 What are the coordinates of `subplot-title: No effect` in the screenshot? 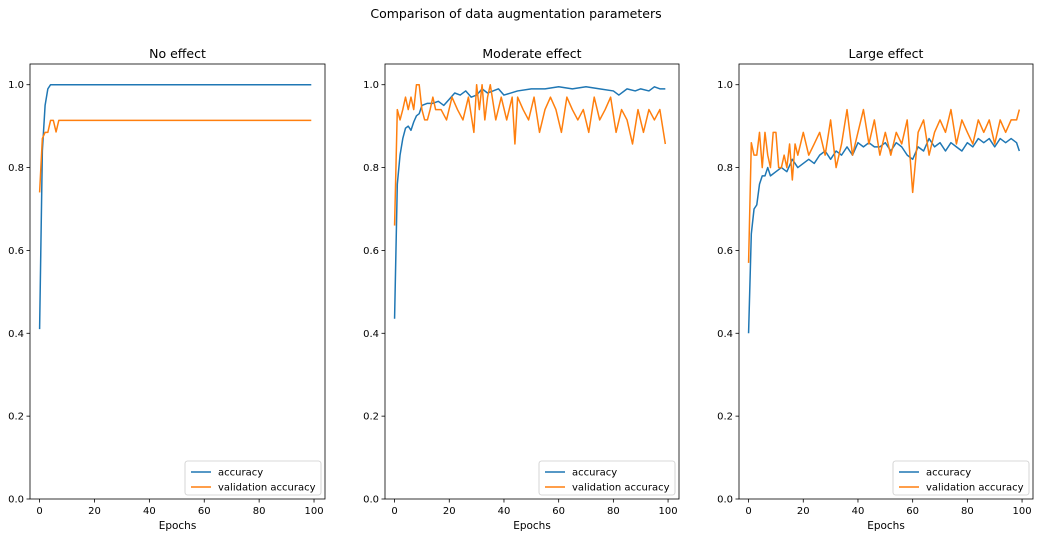 It's located at (177, 53).